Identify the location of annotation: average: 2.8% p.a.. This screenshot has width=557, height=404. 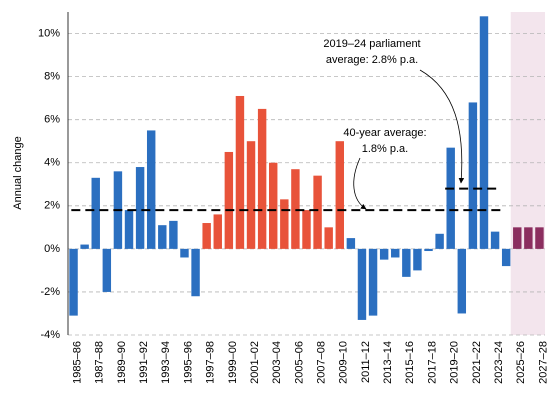
(372, 60).